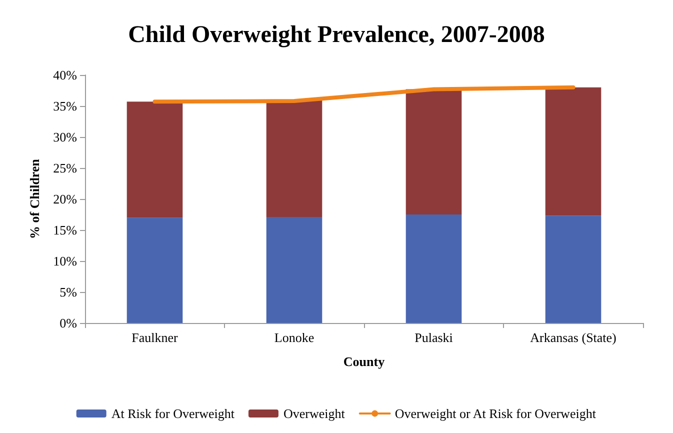 This screenshot has width=673, height=433. I want to click on y-tick-label: 10%, so click(65, 261).